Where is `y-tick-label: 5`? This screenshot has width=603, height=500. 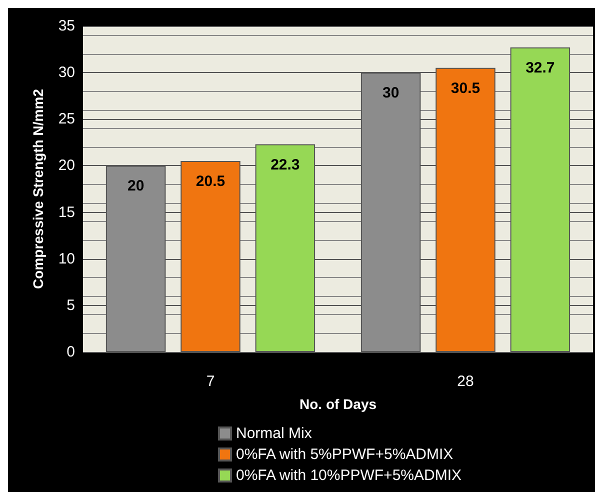 y-tick-label: 5 is located at coordinates (70, 305).